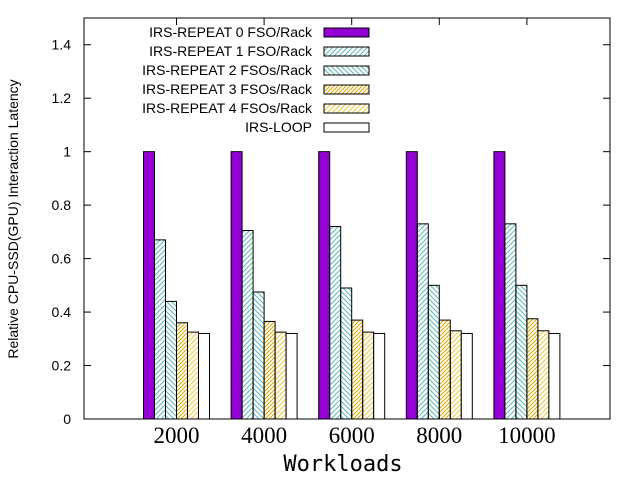 The width and height of the screenshot is (640, 480). What do you see at coordinates (342, 464) in the screenshot?
I see `x-axis-label: Workloads` at bounding box center [342, 464].